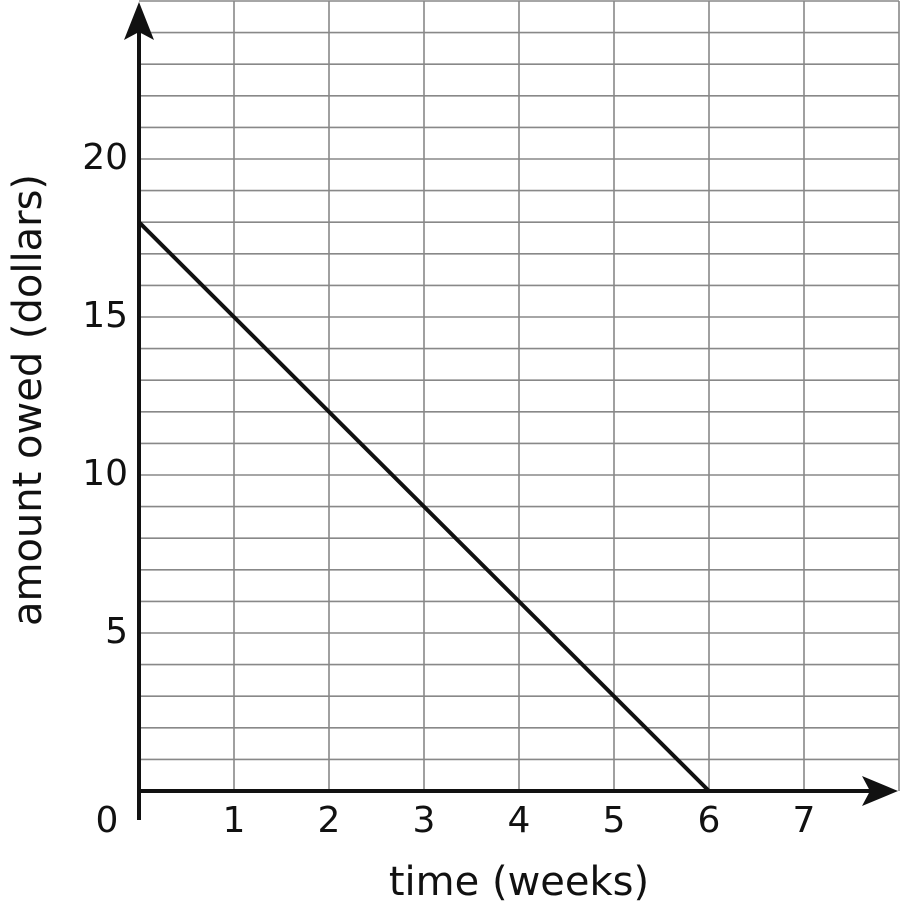 This screenshot has height=915, width=900. I want to click on x-tick-label: 5, so click(614, 820).